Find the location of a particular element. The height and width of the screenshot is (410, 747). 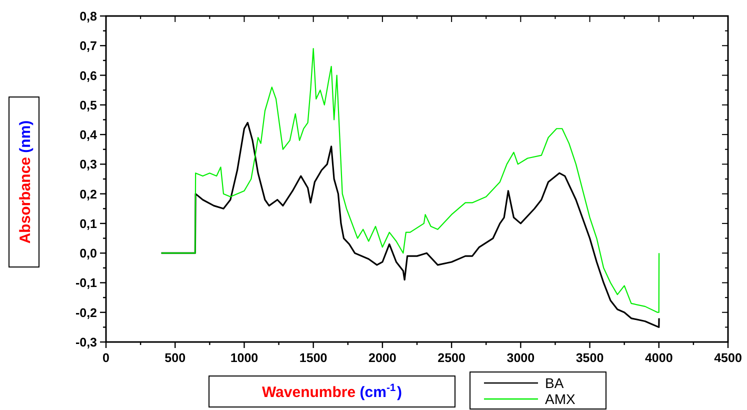

y-tick-label: 0,8 is located at coordinates (89, 17).